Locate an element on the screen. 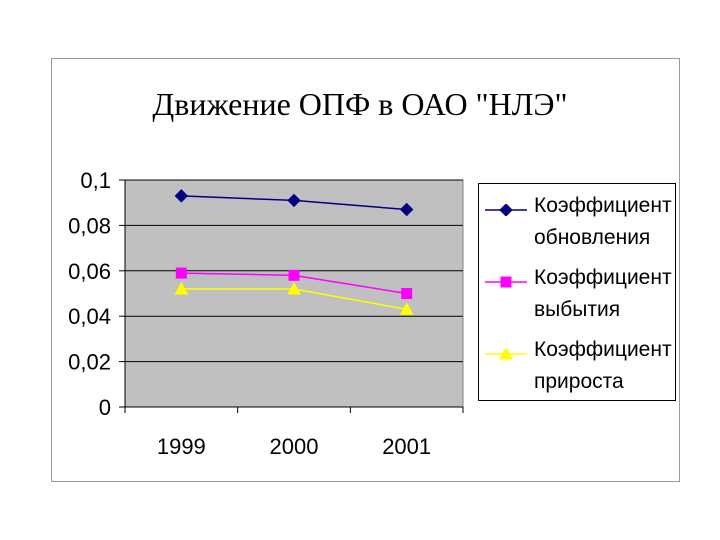 This screenshot has width=720, height=540. y-tick-label: 0,08 is located at coordinates (89, 225).